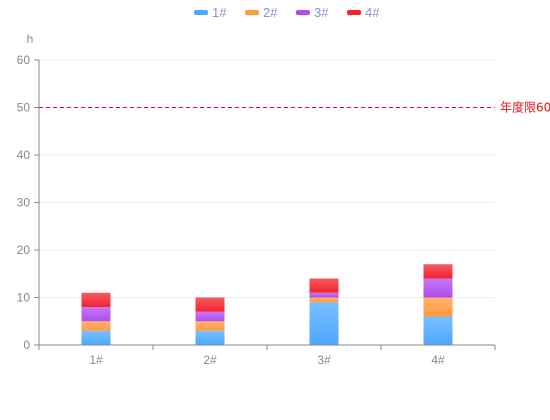  Describe the element at coordinates (324, 360) in the screenshot. I see `x-tick-label: 3#` at that location.